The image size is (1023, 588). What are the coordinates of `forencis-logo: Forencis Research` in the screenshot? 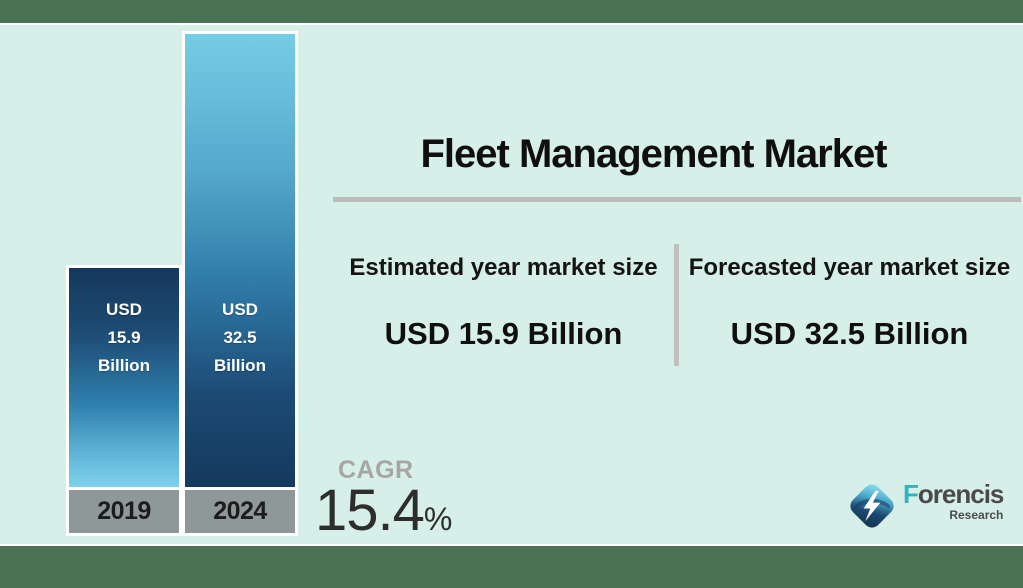 It's located at (924, 506).